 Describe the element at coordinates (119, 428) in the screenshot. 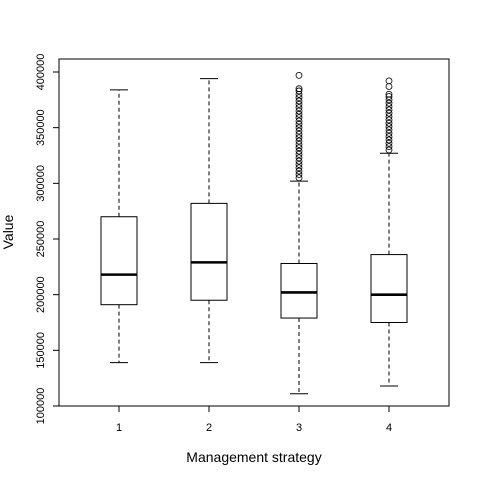

I see `x-tick-label: 1` at that location.